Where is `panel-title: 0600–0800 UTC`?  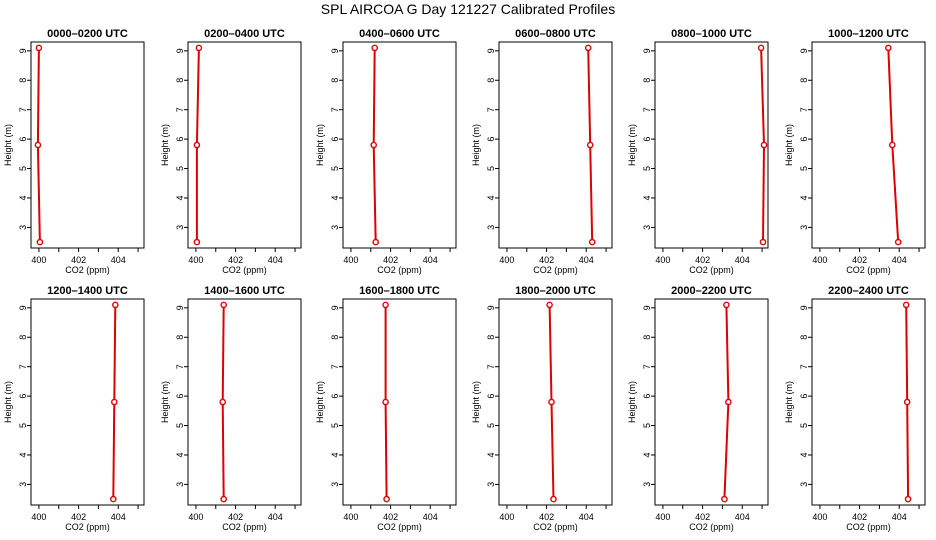 panel-title: 0600–0800 UTC is located at coordinates (555, 34).